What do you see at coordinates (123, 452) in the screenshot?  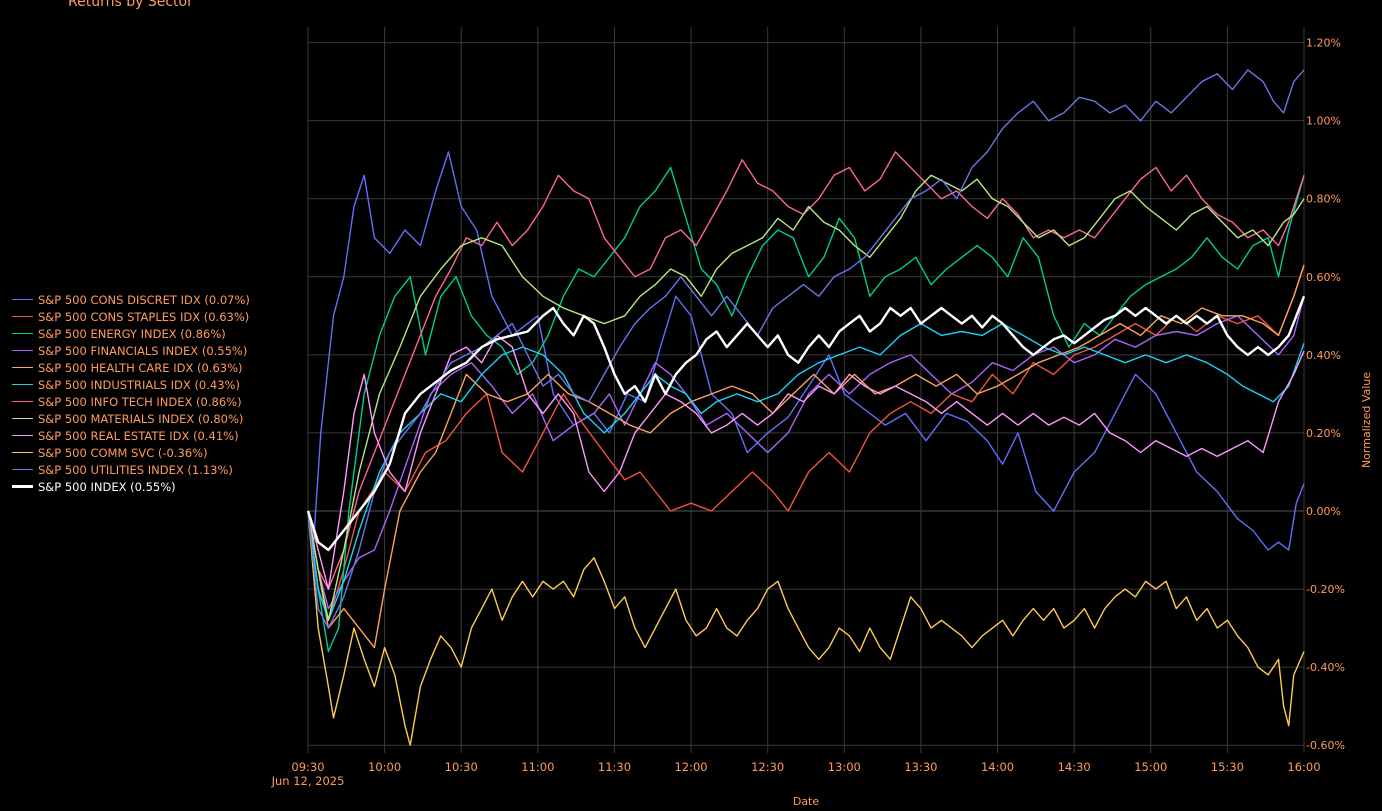 I see `legend-label: S&P 500 COMM SVC (-0.36%)` at bounding box center [123, 452].